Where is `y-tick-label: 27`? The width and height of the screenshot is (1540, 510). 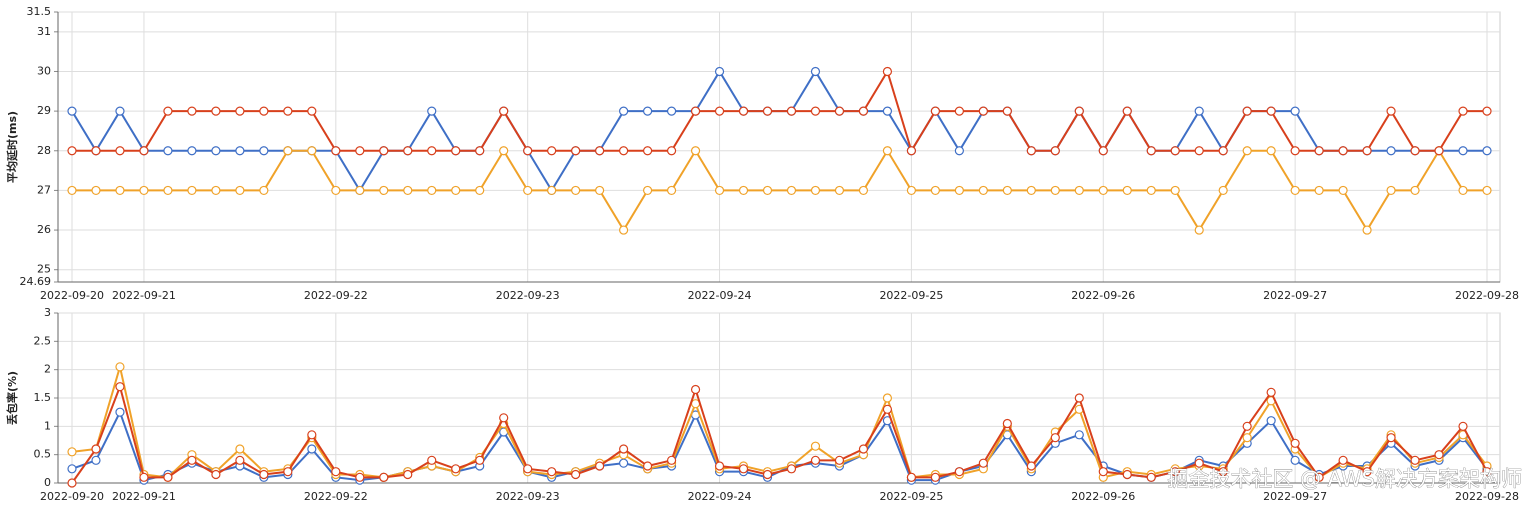 y-tick-label: 27 is located at coordinates (44, 189).